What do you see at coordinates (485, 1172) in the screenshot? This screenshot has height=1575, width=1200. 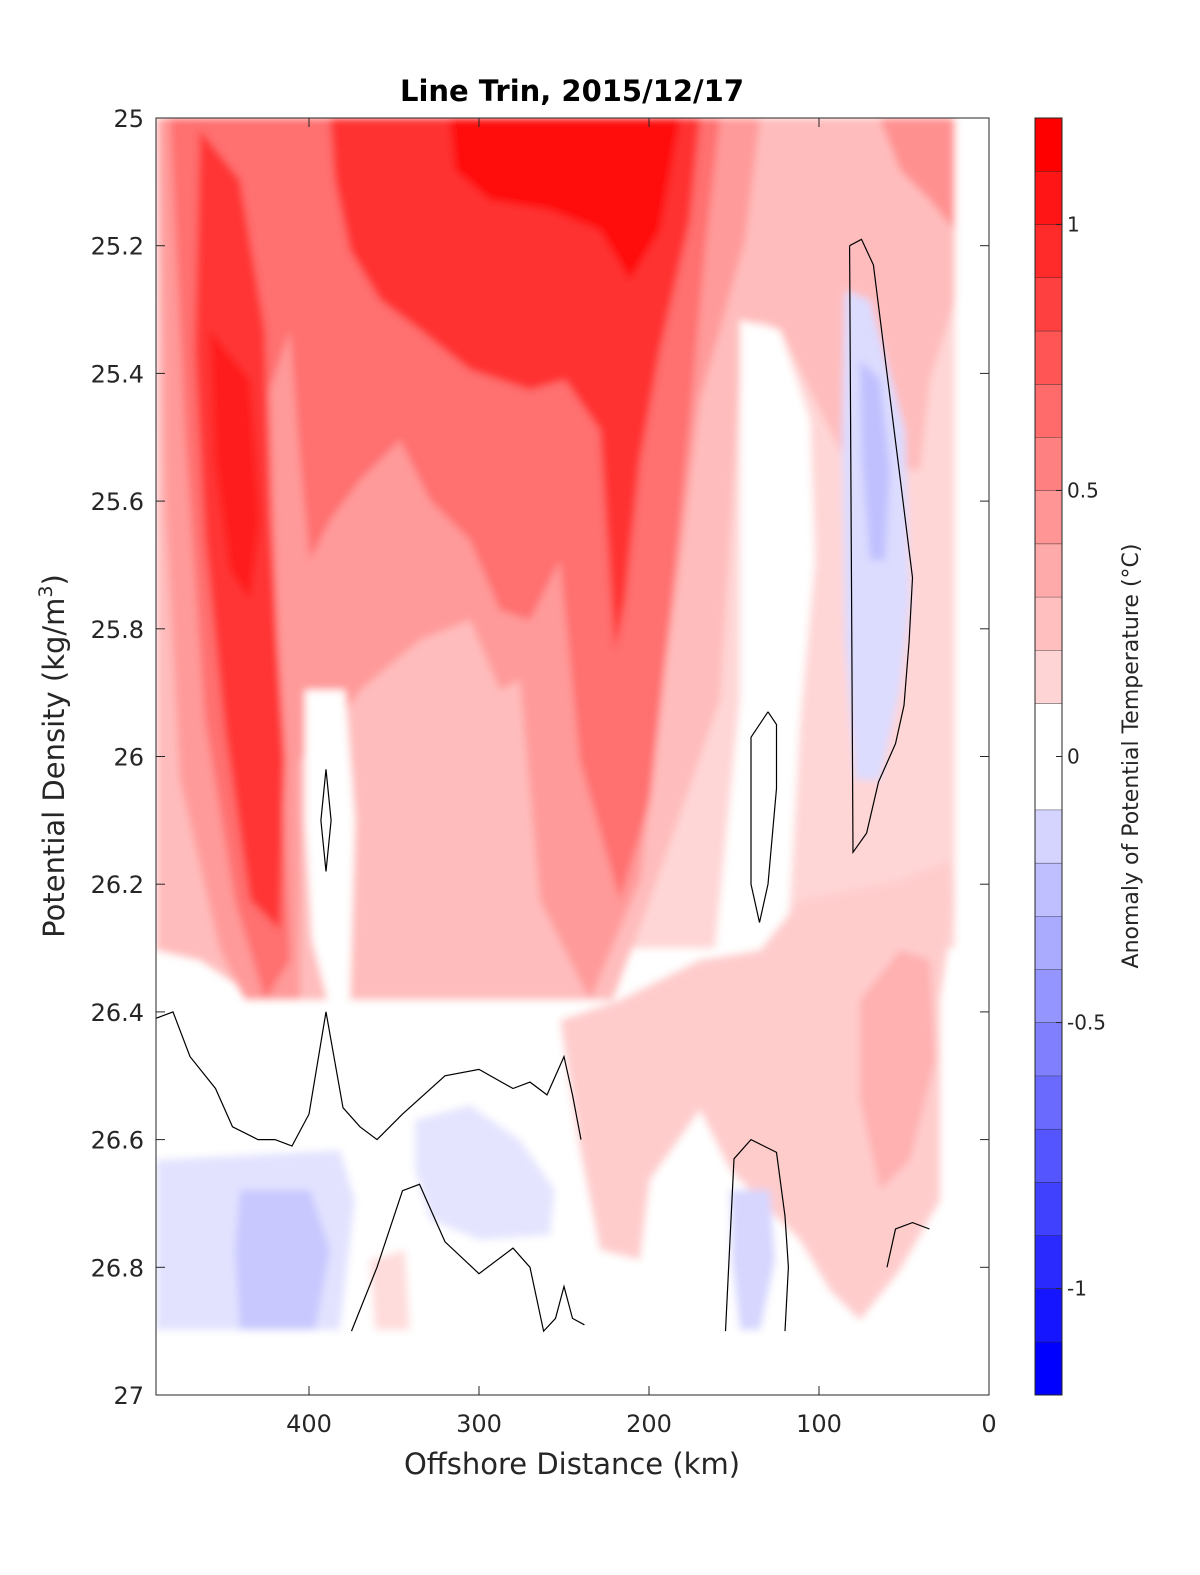 I see `field-cool-deep-mid` at bounding box center [485, 1172].